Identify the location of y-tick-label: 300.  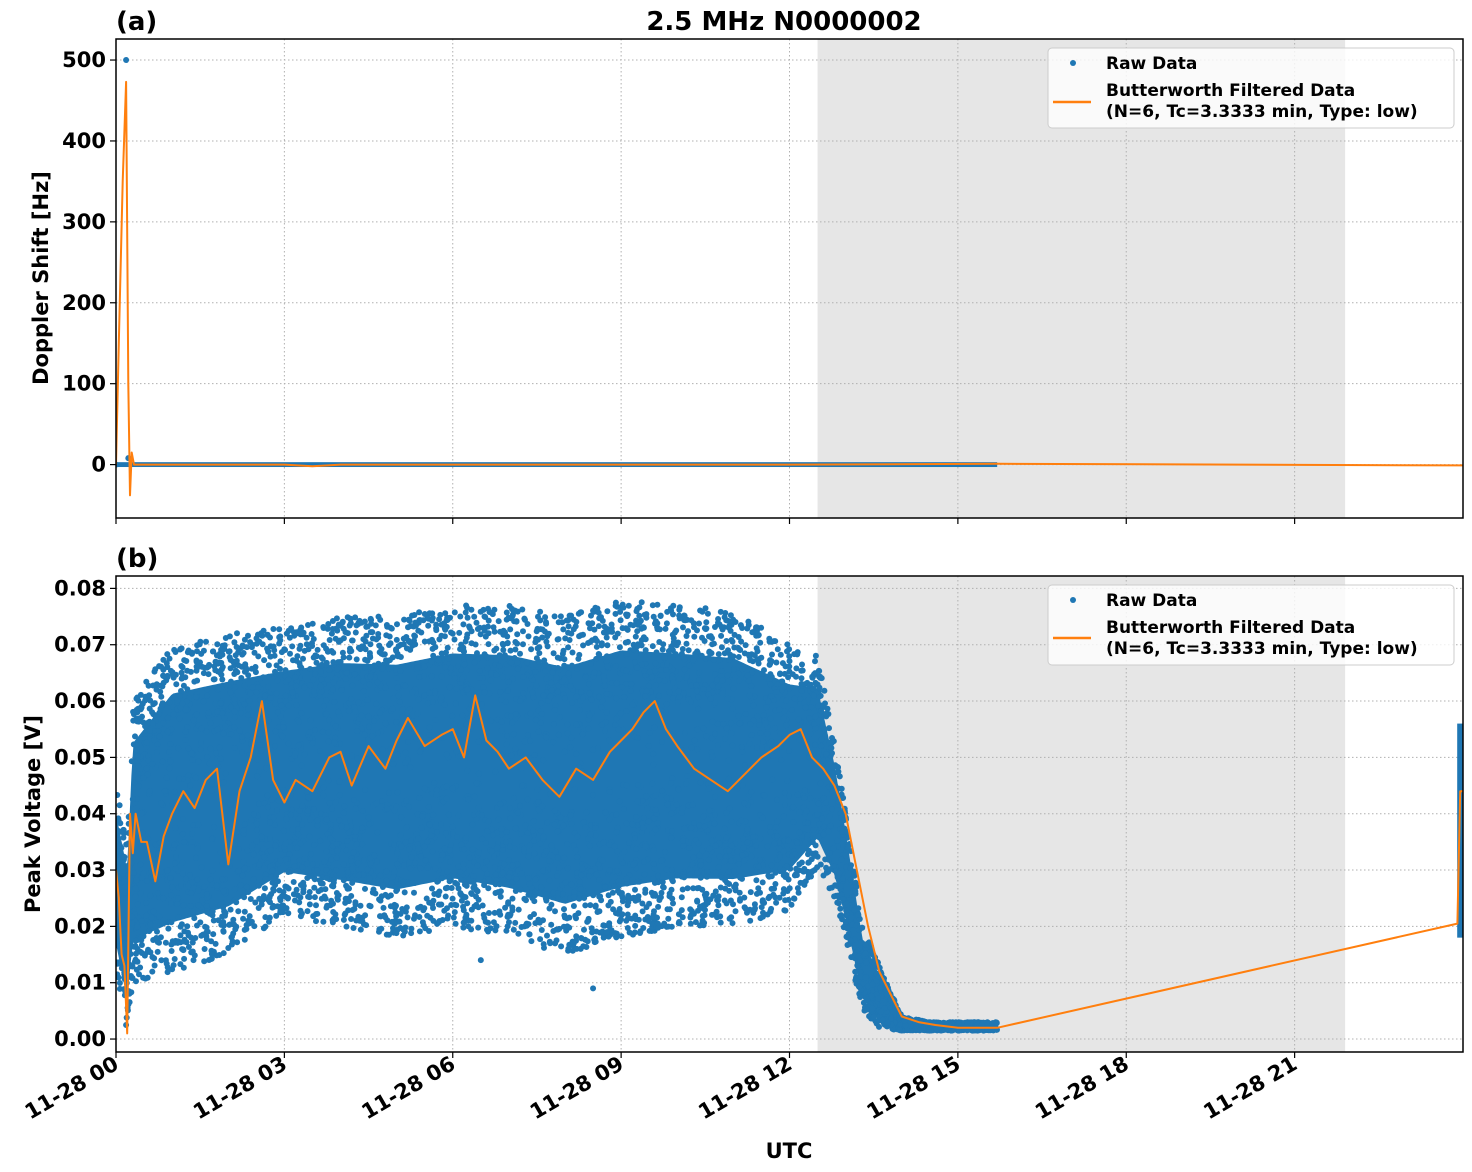
(84, 222).